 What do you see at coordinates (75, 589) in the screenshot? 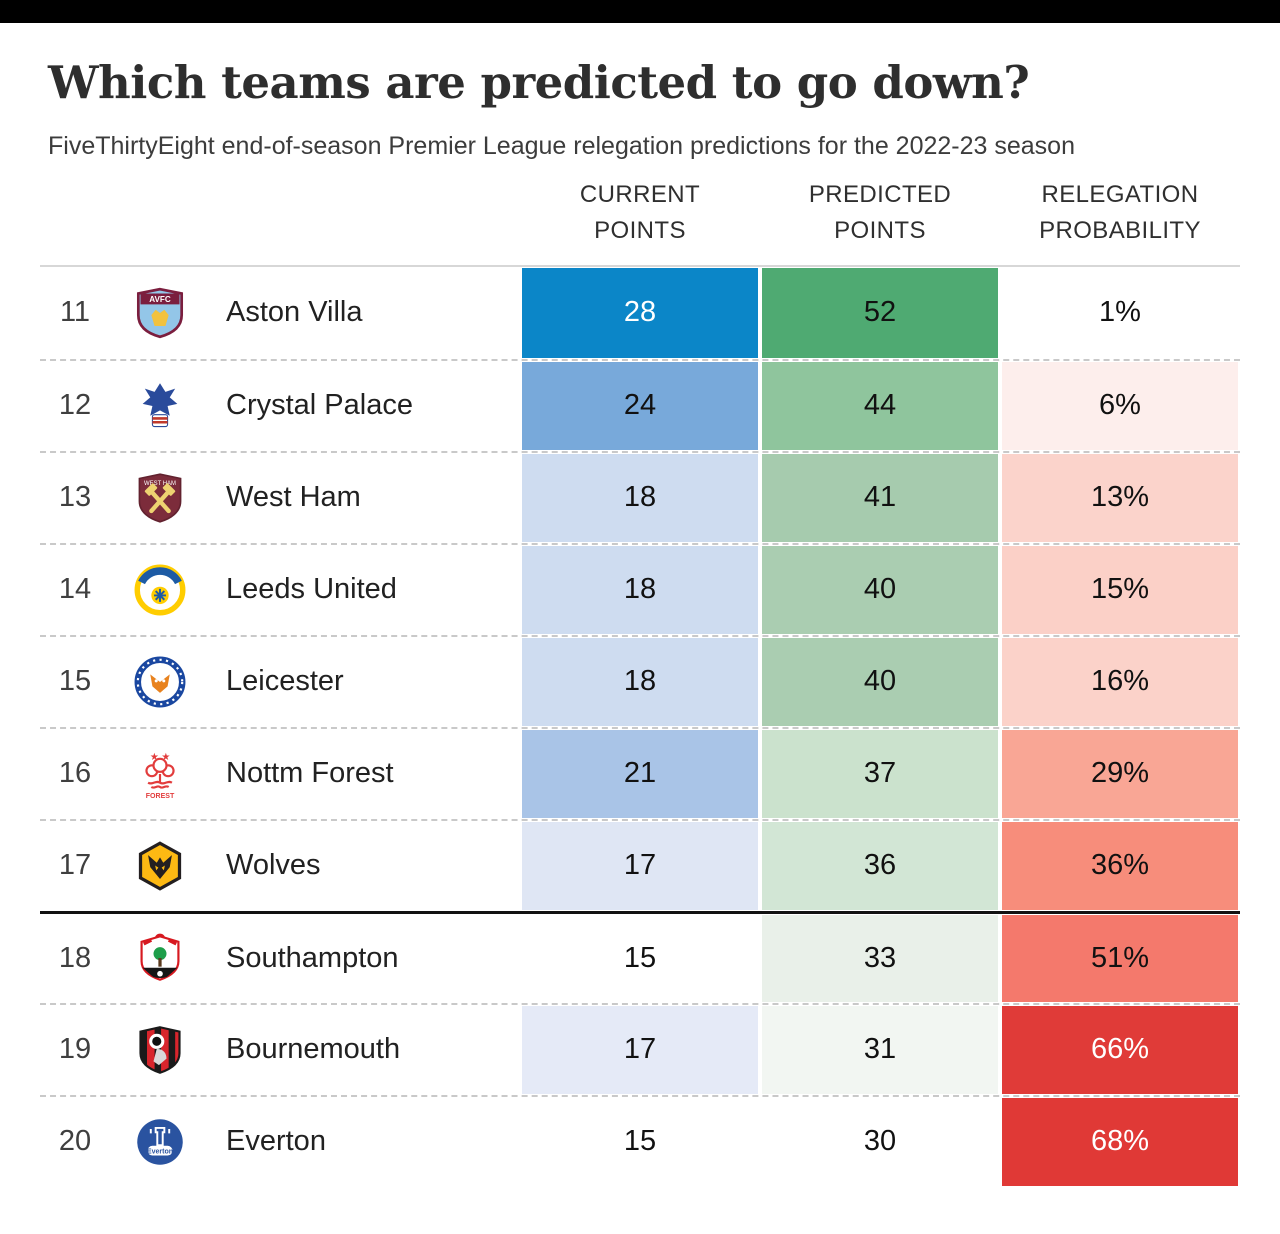
I see `team-rank: 14` at bounding box center [75, 589].